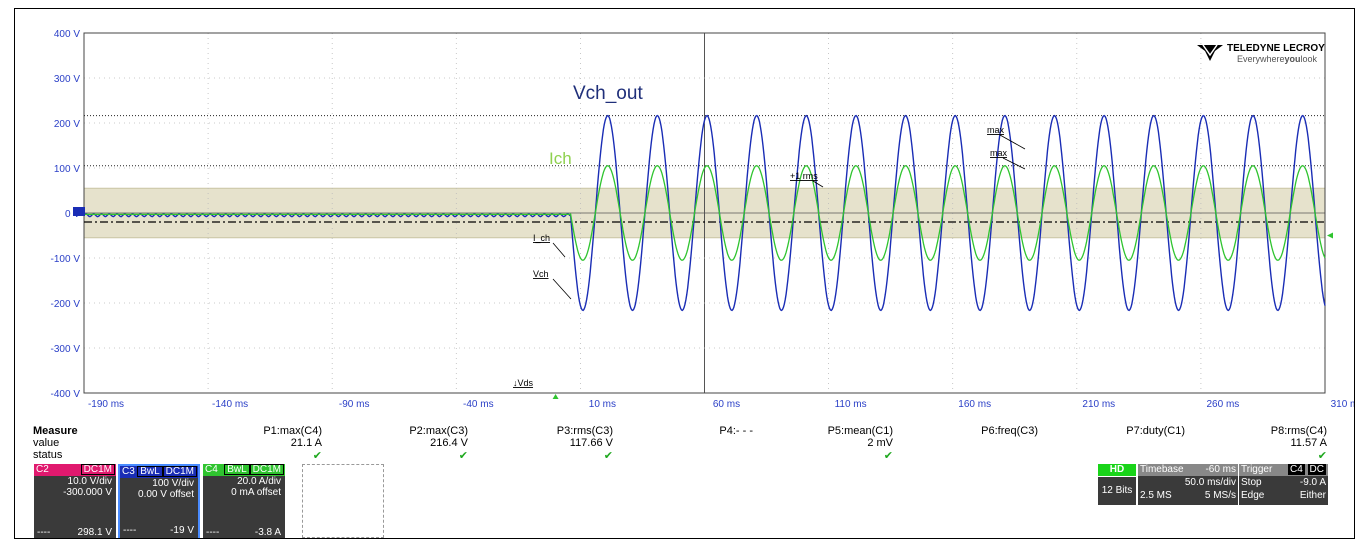 This screenshot has width=1368, height=547. I want to click on tagline-part: look, so click(1309, 59).